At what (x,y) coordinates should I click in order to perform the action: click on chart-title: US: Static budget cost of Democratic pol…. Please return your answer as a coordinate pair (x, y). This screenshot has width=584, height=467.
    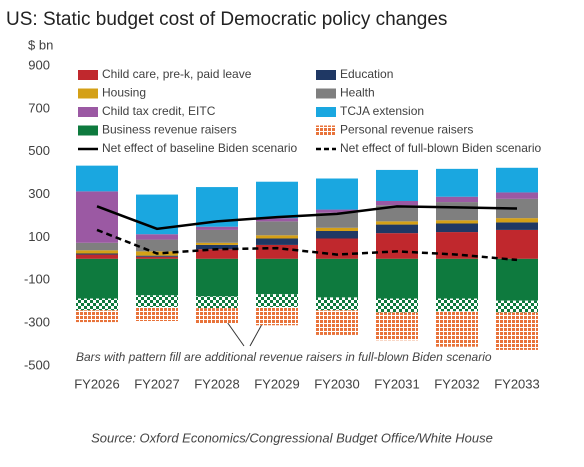
    Looking at the image, I should click on (226, 19).